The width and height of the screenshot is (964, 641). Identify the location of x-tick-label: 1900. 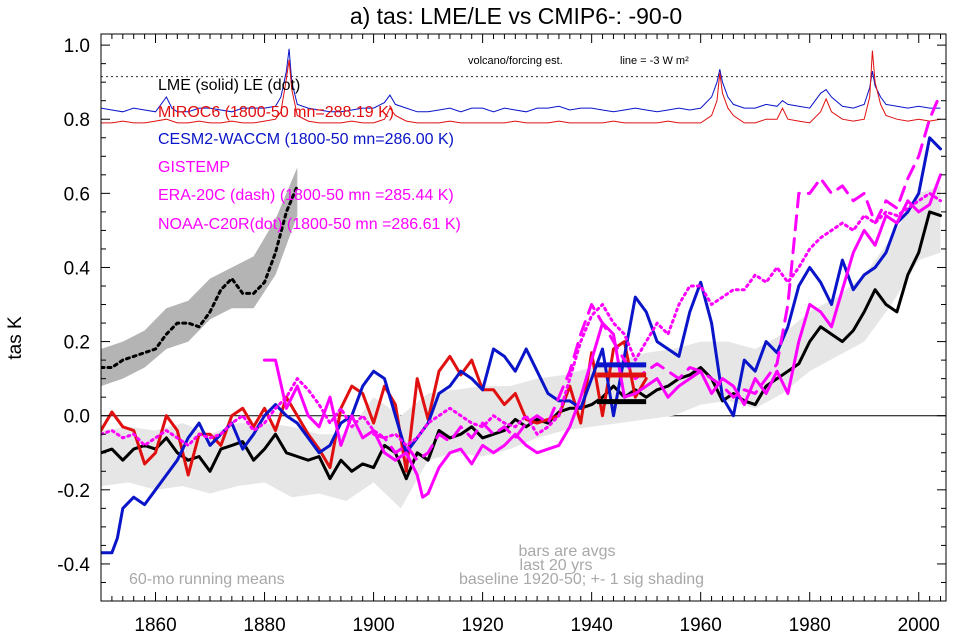
(373, 625).